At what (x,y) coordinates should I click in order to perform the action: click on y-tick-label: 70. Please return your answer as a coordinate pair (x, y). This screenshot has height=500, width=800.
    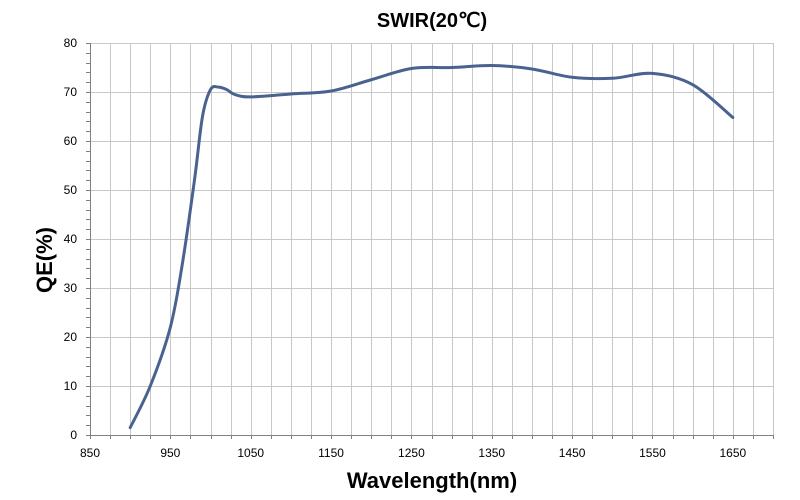
    Looking at the image, I should click on (71, 92).